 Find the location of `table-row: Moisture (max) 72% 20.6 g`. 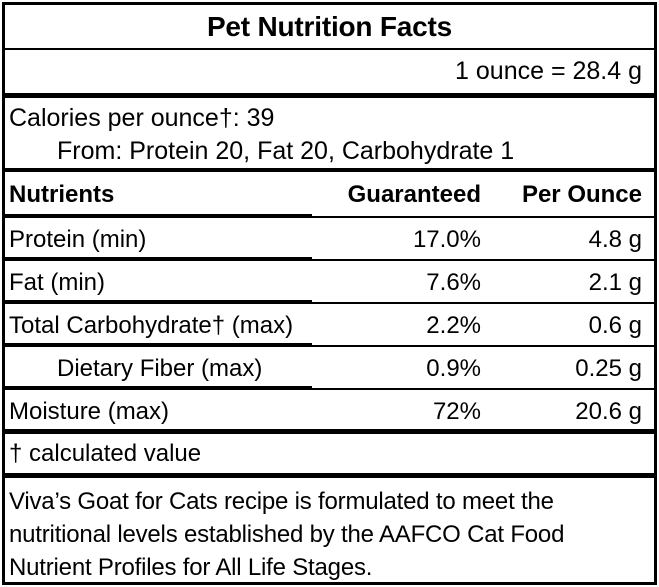

table-row: Moisture (max) 72% 20.6 g is located at coordinates (329, 412).